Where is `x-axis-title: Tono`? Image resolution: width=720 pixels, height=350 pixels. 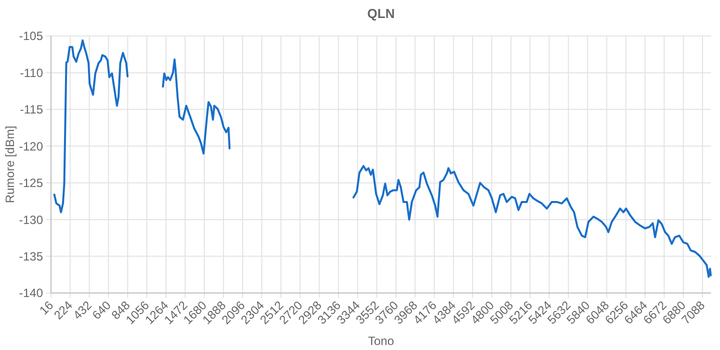 x-axis-title: Tono is located at coordinates (381, 341).